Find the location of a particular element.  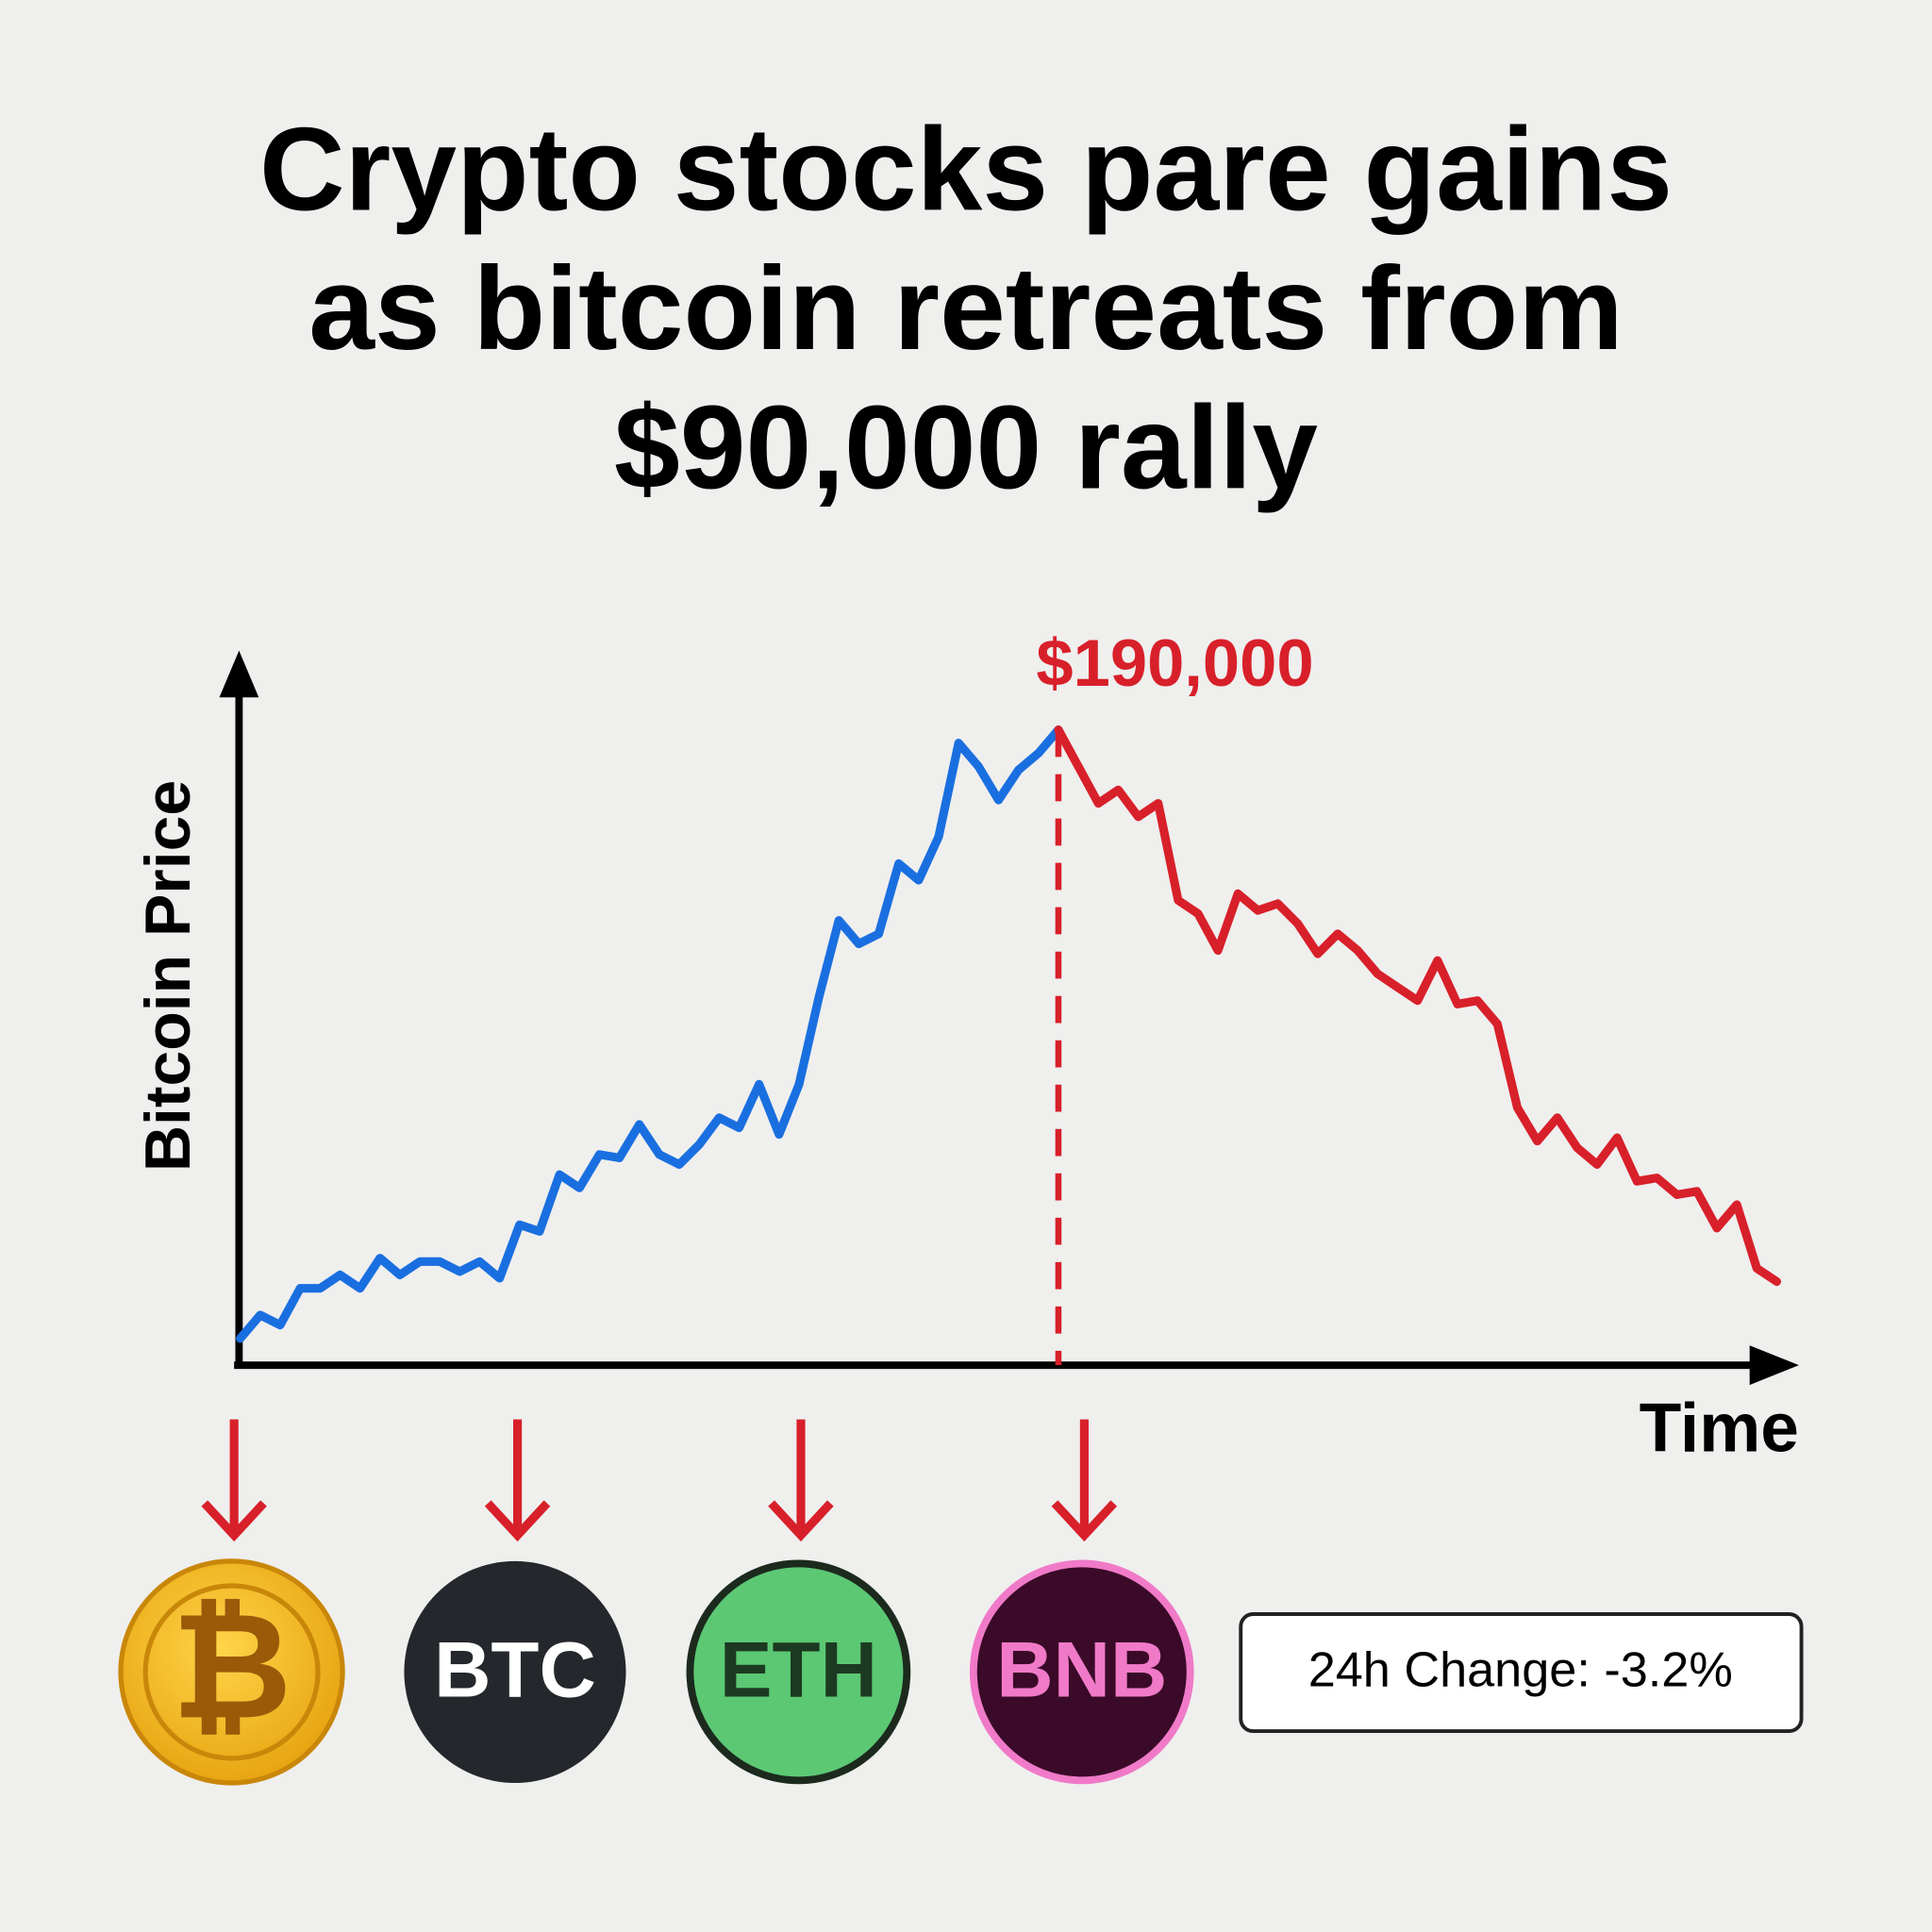

coin-bitcoin is located at coordinates (232, 1672).